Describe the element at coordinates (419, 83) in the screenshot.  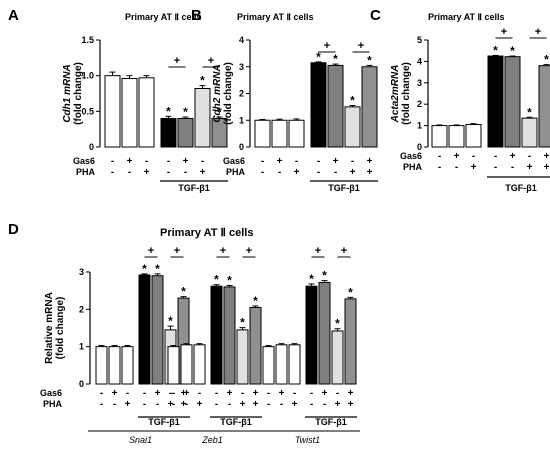
I see `panel-c-y-tick-label: 3` at that location.